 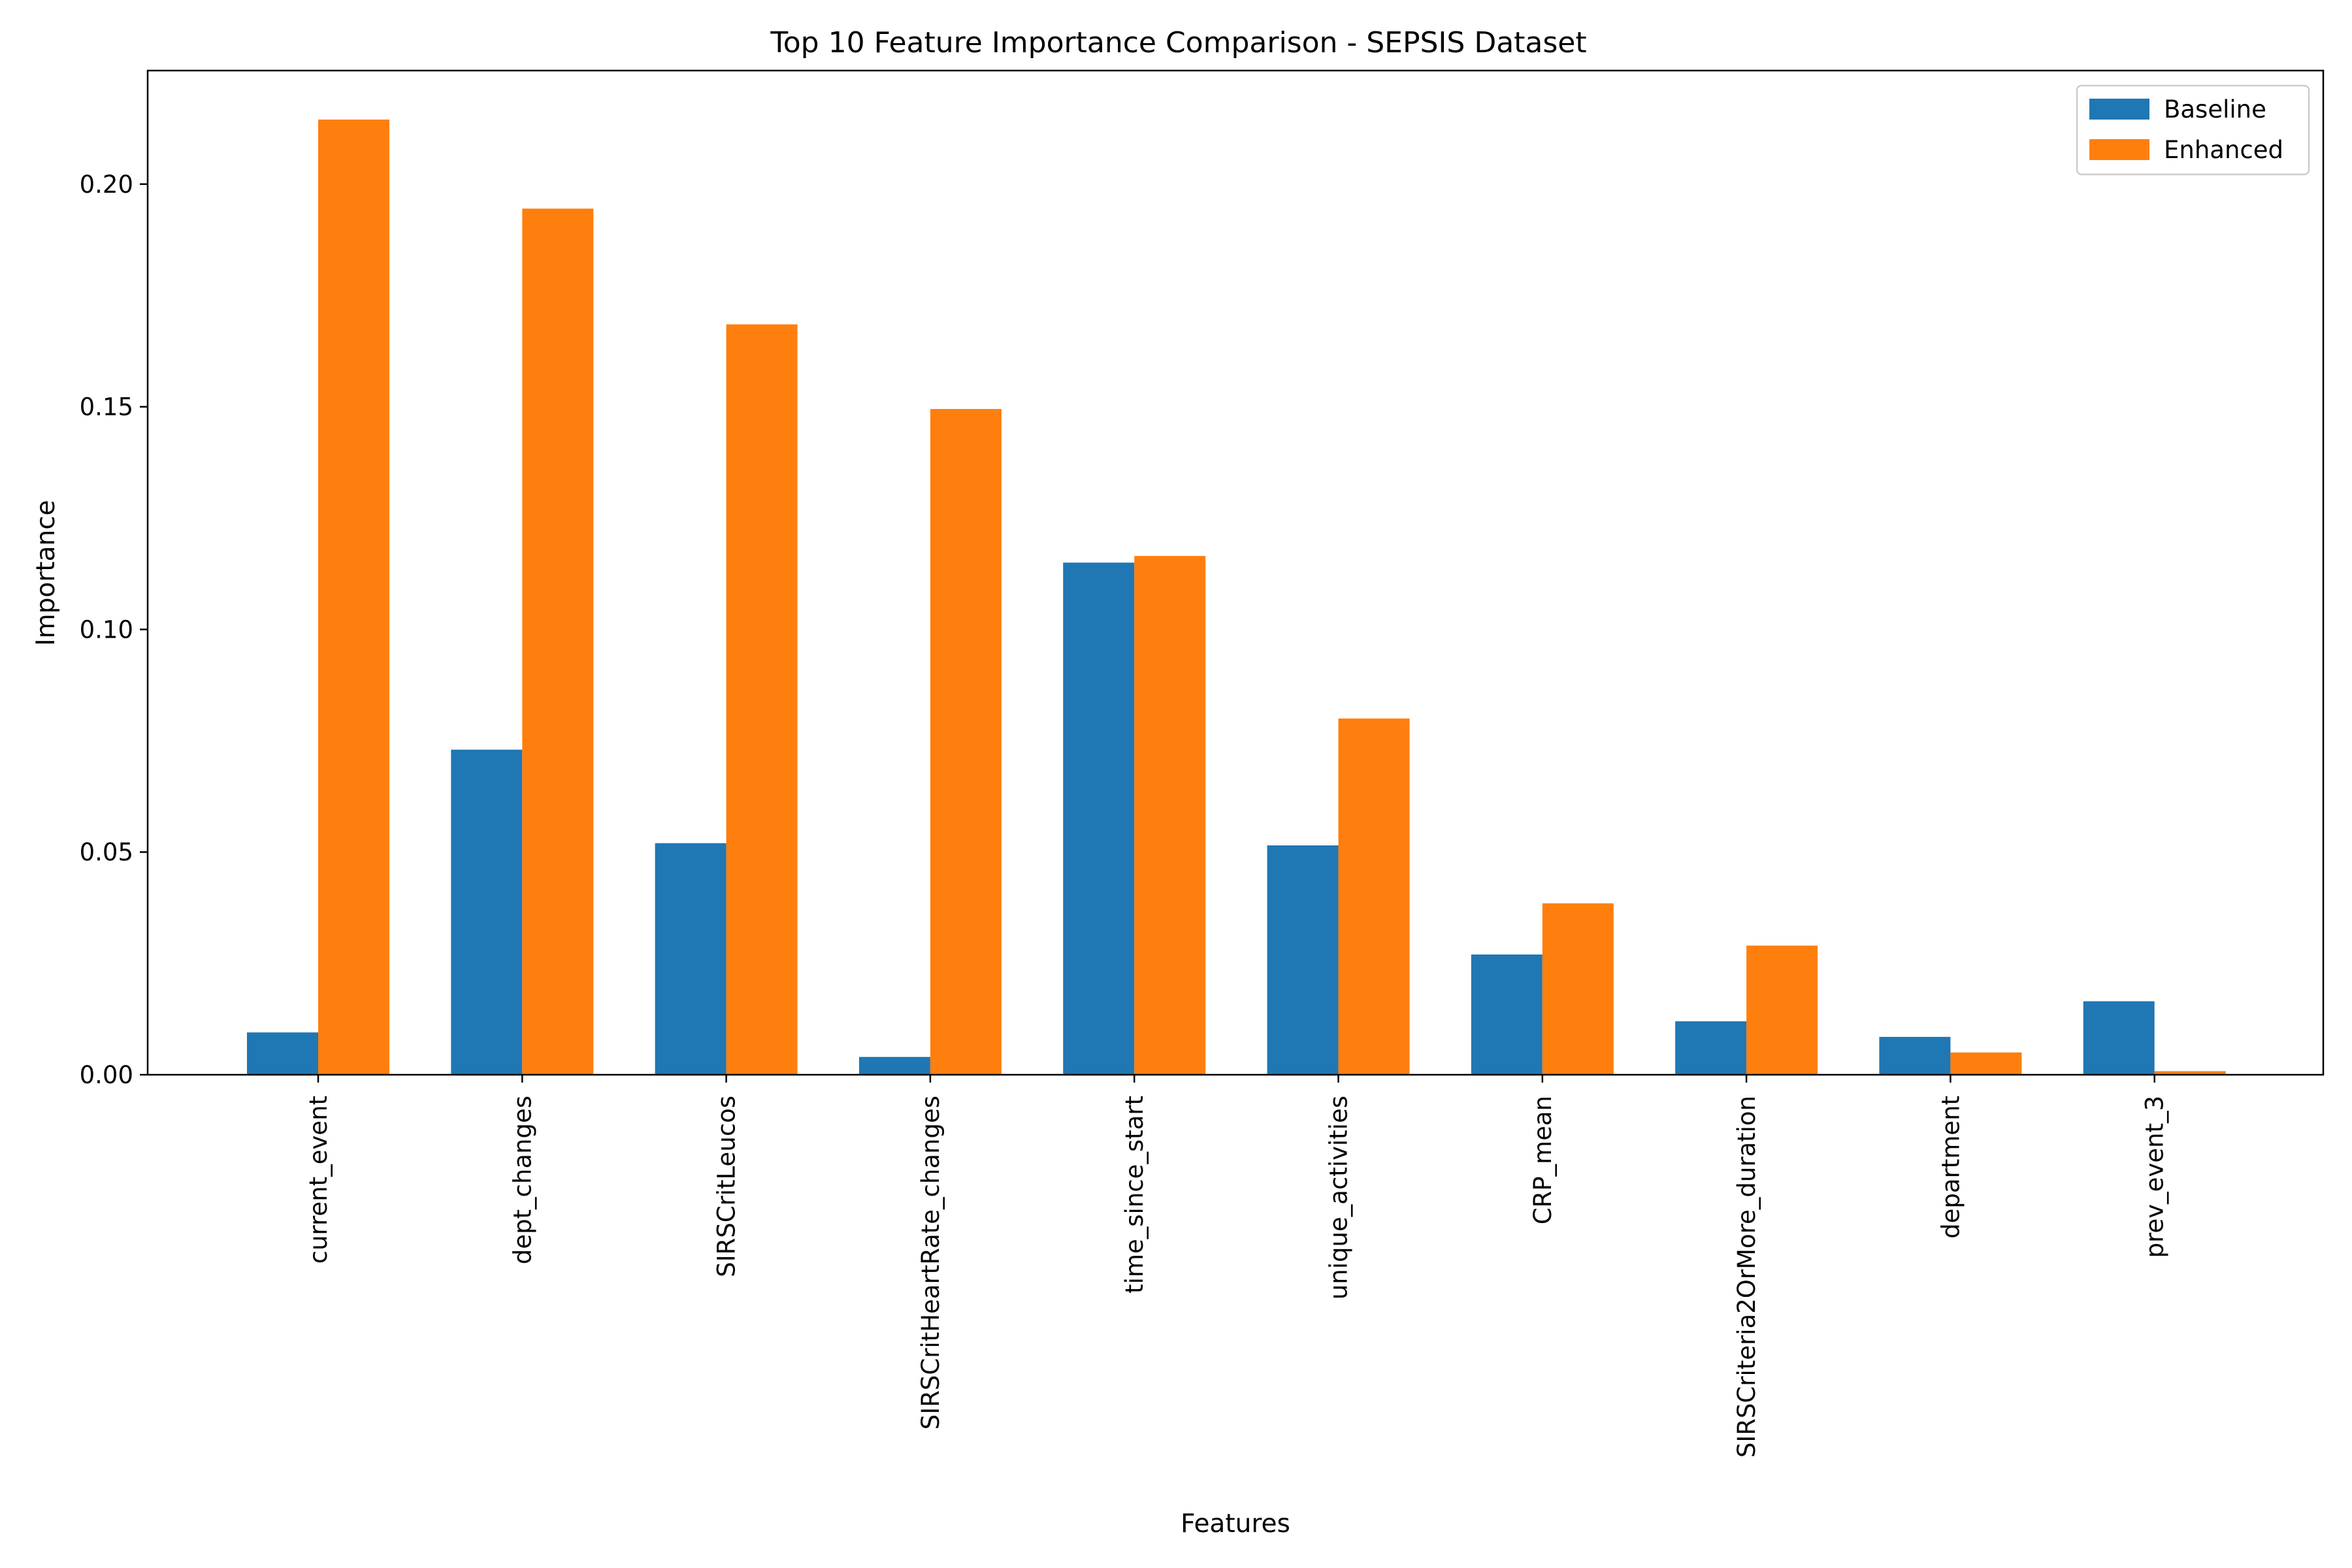 I want to click on legend-label-enhanced: Enhanced, so click(x=2223, y=150).